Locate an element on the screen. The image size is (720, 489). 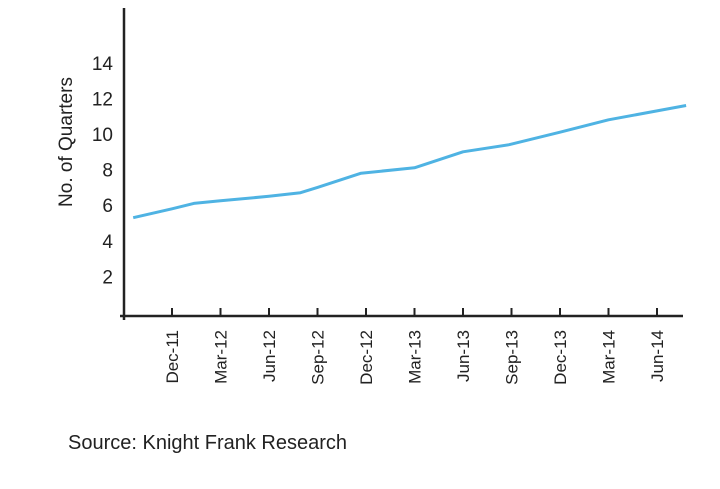
y-tick-label: 12 is located at coordinates (102, 99).